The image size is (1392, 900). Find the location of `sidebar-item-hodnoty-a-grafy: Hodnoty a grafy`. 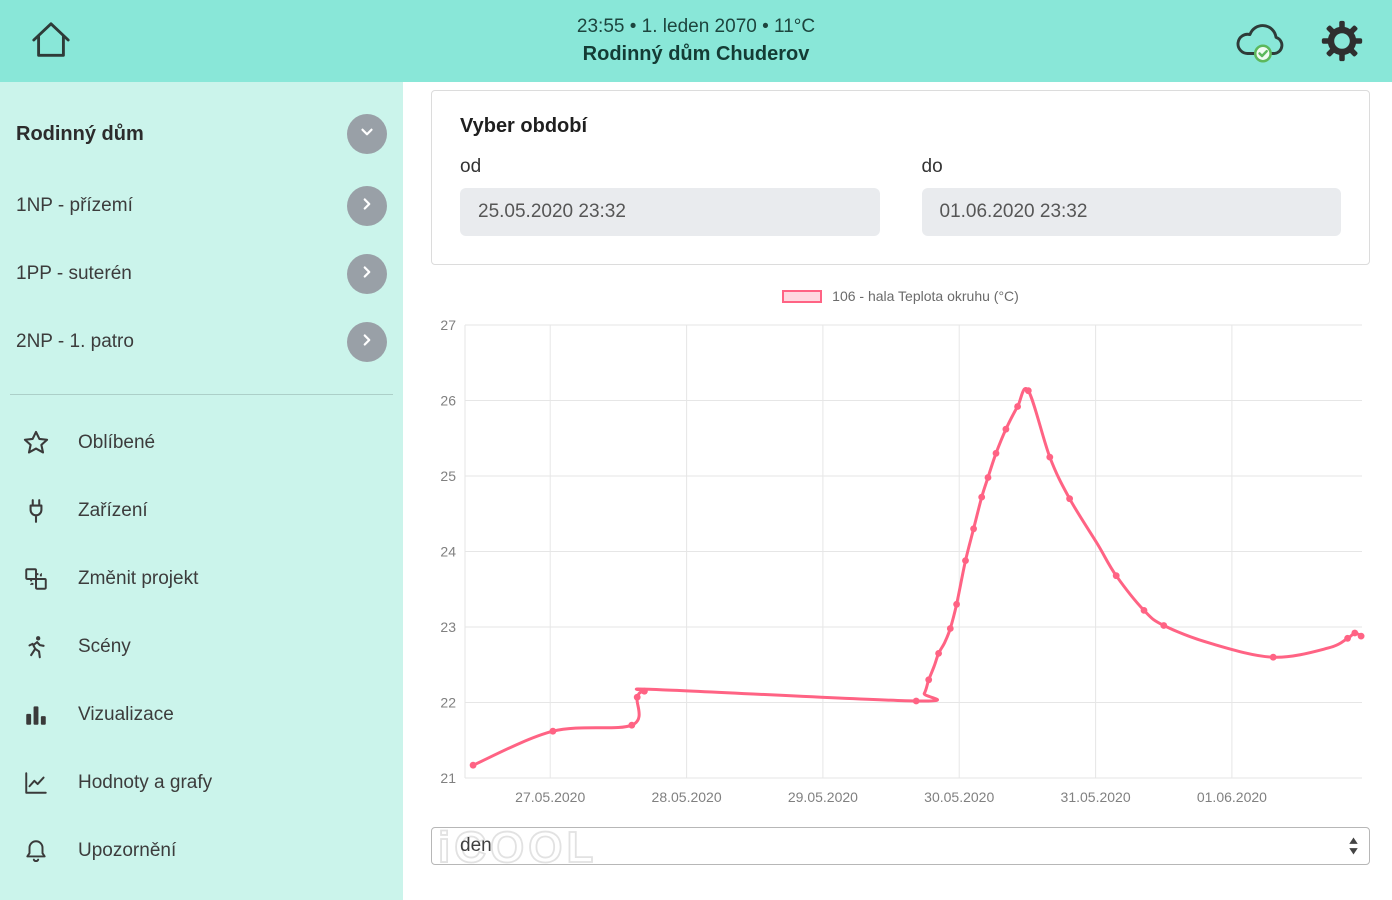

sidebar-item-hodnoty-a-grafy: Hodnoty a grafy is located at coordinates (201, 783).